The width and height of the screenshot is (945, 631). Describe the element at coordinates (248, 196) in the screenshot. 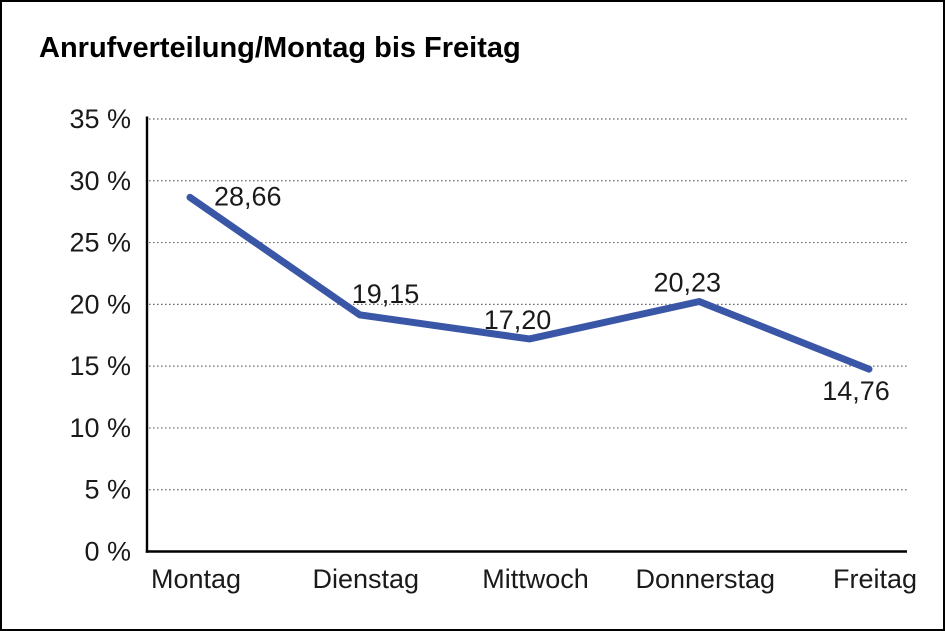

I see `data-point-label: 28,66` at that location.